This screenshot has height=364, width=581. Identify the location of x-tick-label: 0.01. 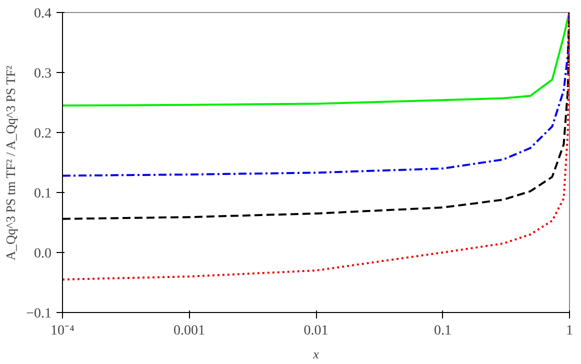
(316, 331).